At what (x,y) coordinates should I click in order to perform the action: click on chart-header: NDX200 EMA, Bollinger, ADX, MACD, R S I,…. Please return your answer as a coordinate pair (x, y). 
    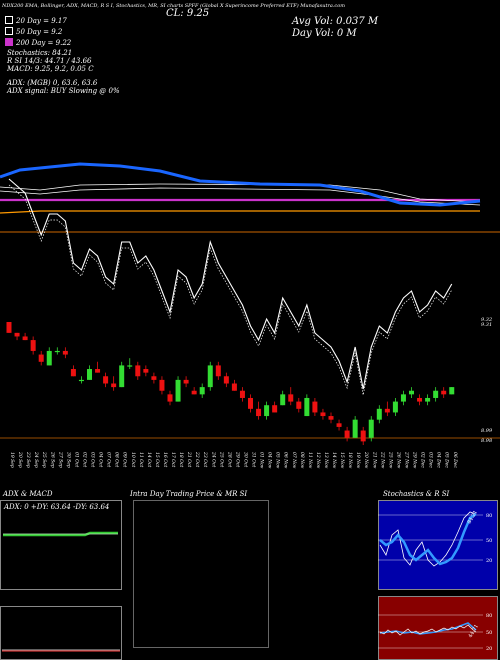
    Looking at the image, I should click on (173, 6).